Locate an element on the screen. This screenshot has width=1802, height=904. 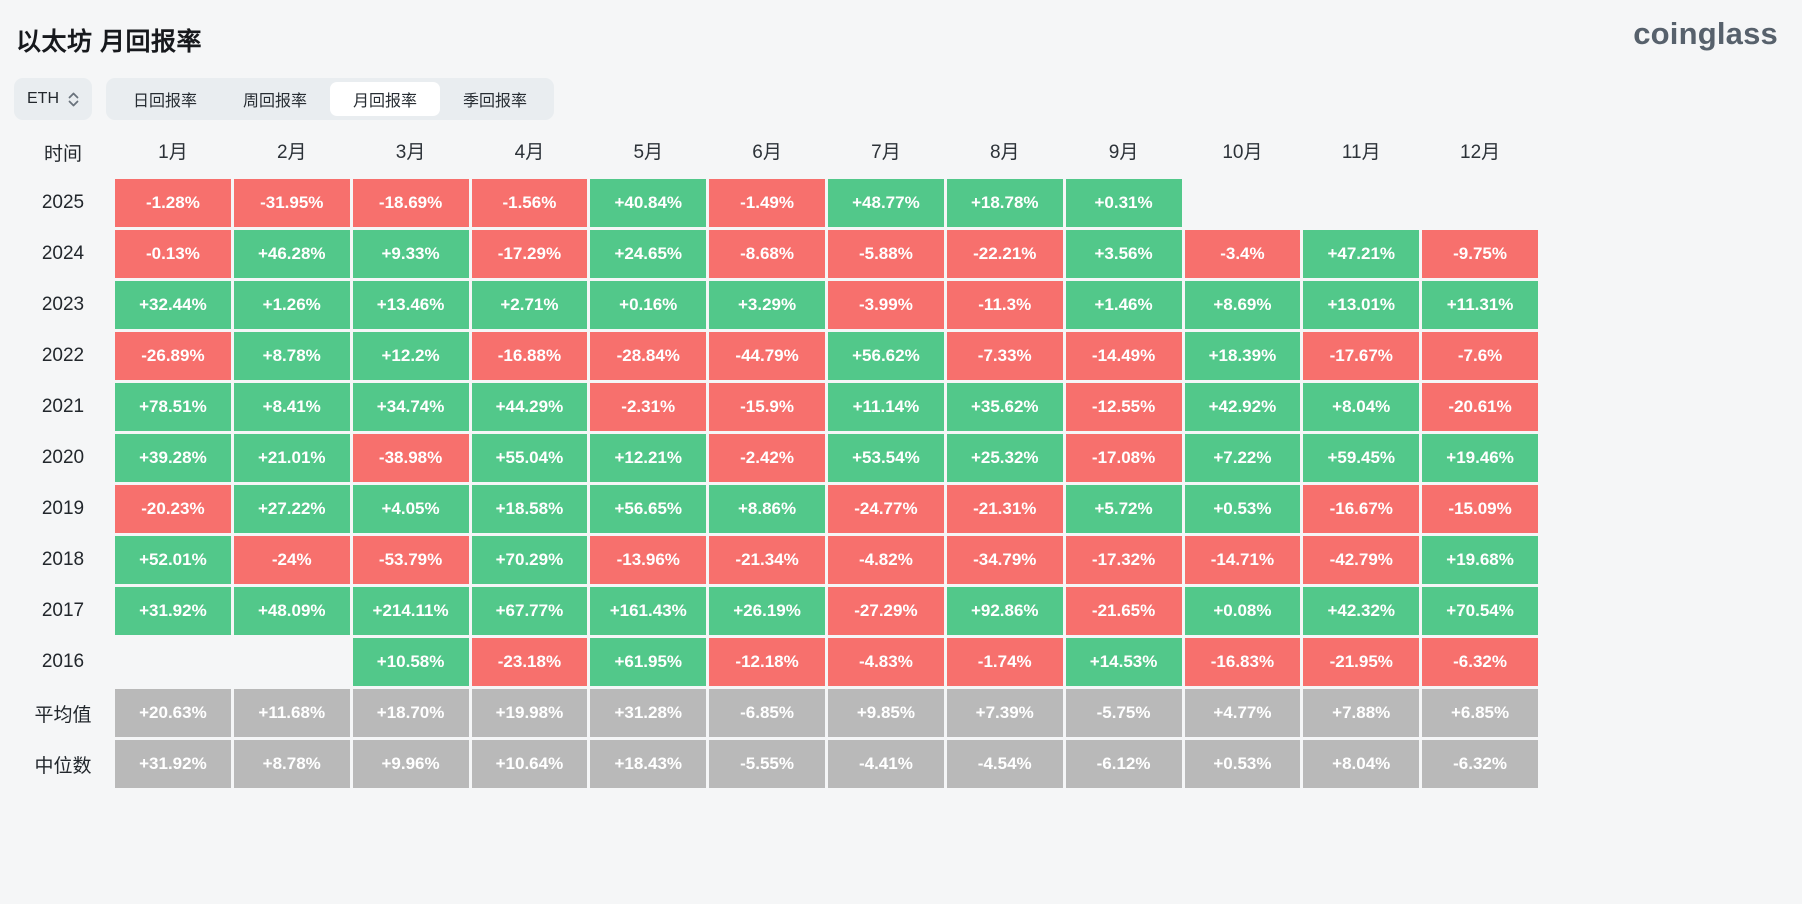
return-cell: +25.32% is located at coordinates (1004, 458).